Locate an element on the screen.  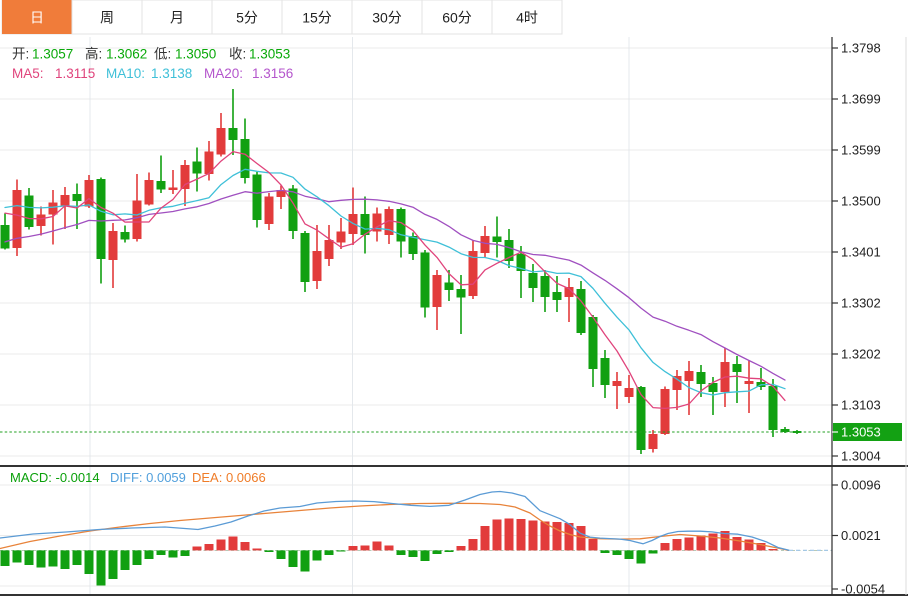
svg-text: 月 is located at coordinates (177, 18).